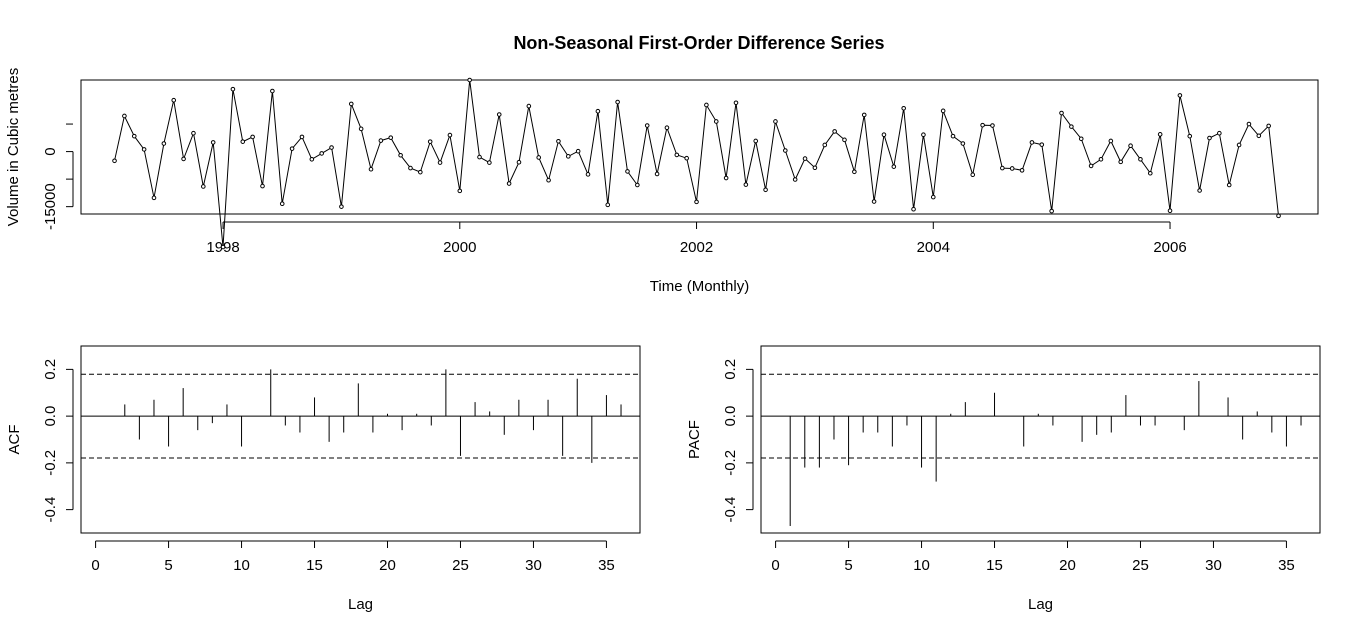 The height and width of the screenshot is (633, 1360). What do you see at coordinates (58, 441) in the screenshot?
I see `y-axis: -0.4 -0.2 0.0 0.2` at bounding box center [58, 441].